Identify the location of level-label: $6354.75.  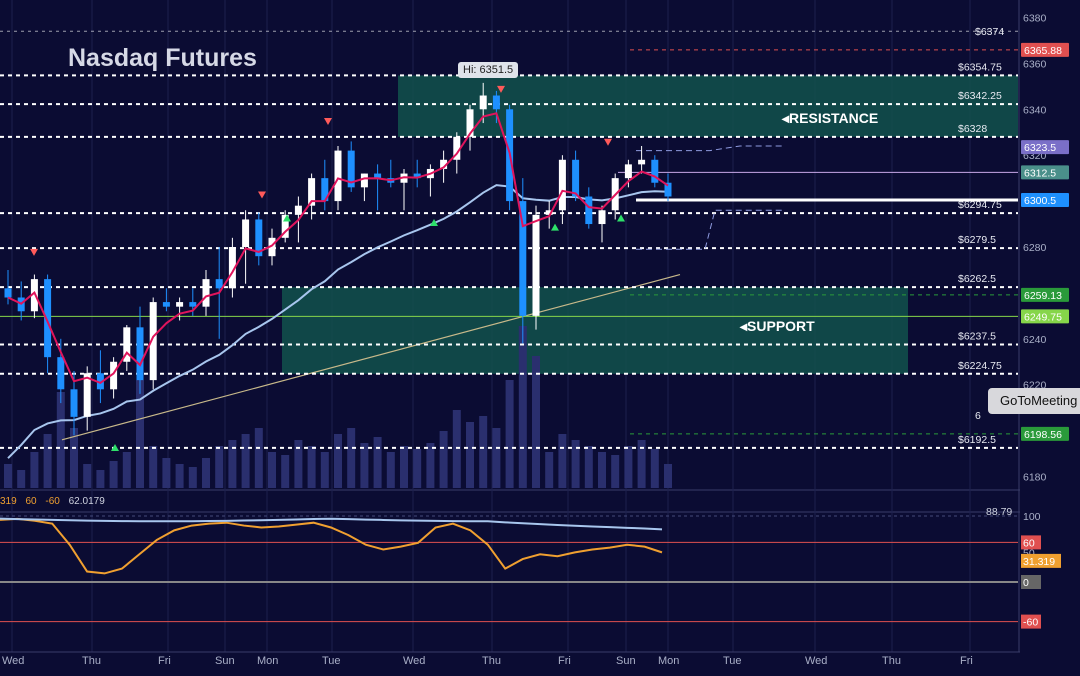
(980, 67).